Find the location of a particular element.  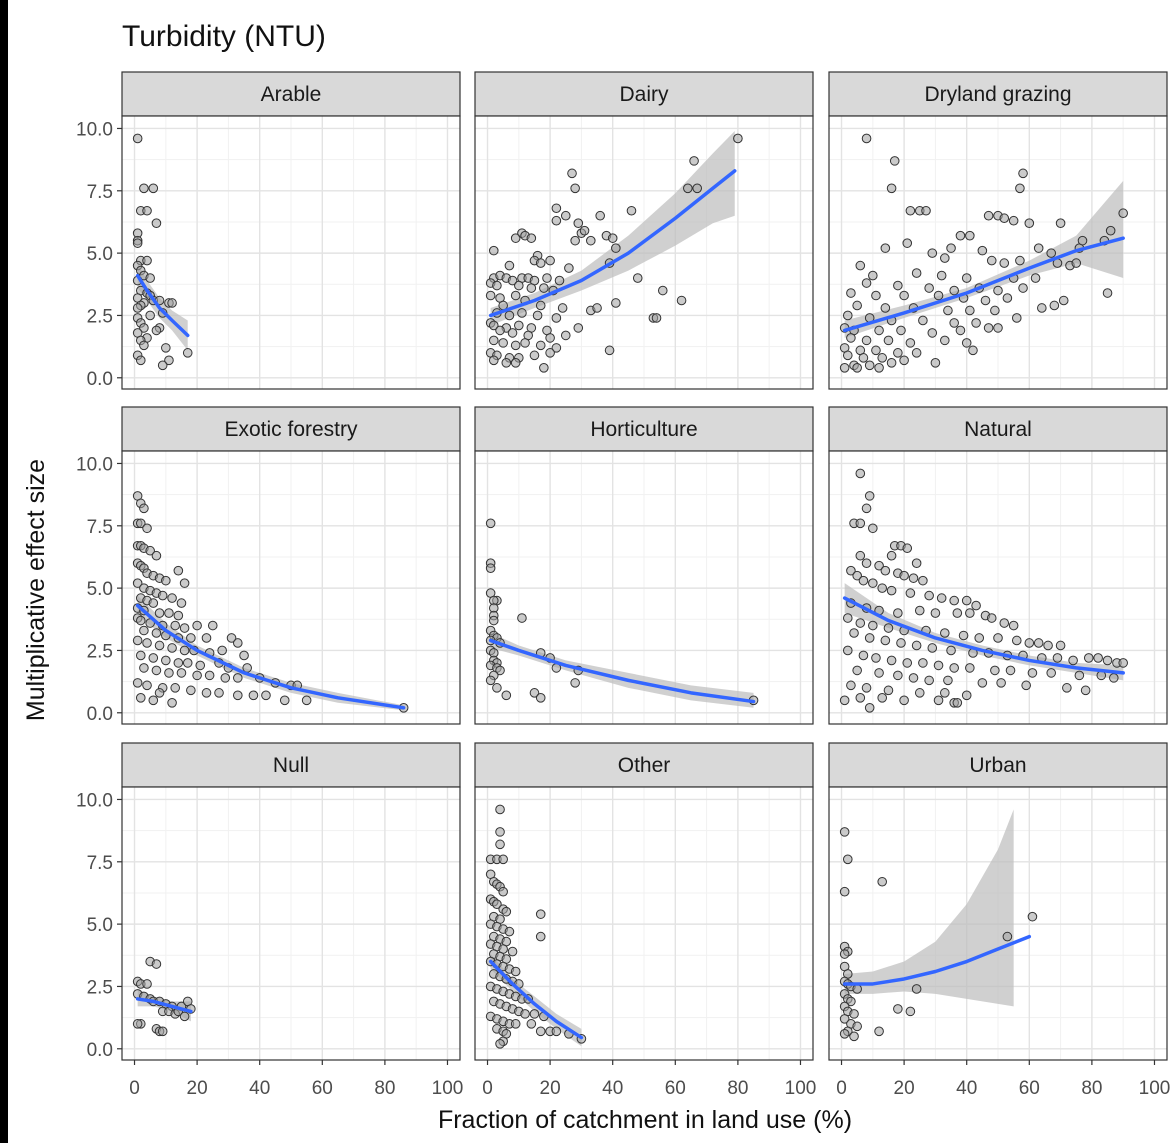

facet-label: Dairy is located at coordinates (644, 94).